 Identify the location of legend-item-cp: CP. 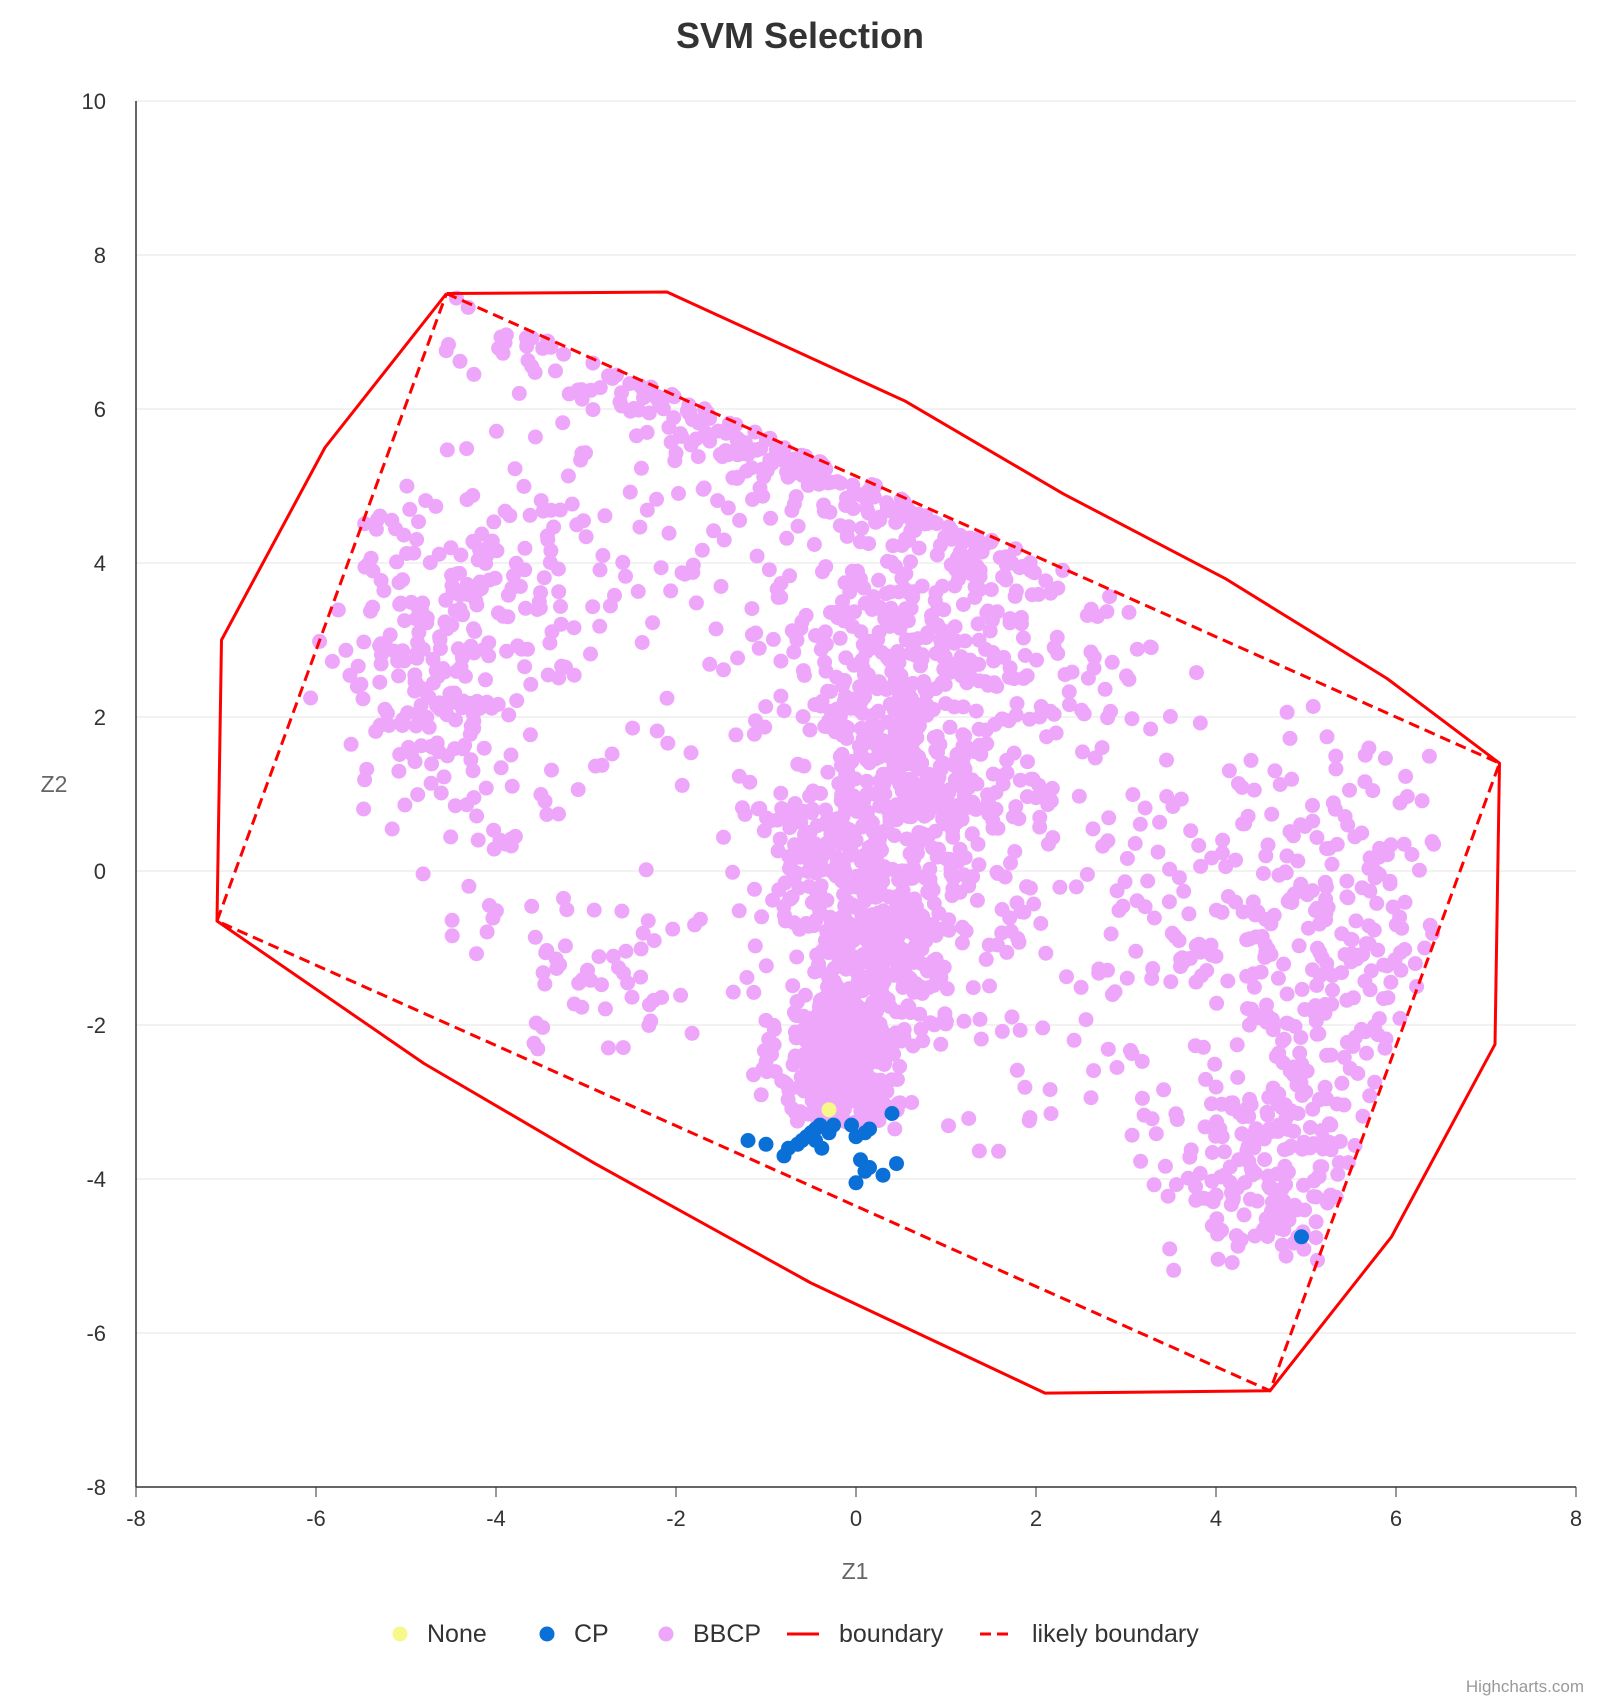
(574, 1634).